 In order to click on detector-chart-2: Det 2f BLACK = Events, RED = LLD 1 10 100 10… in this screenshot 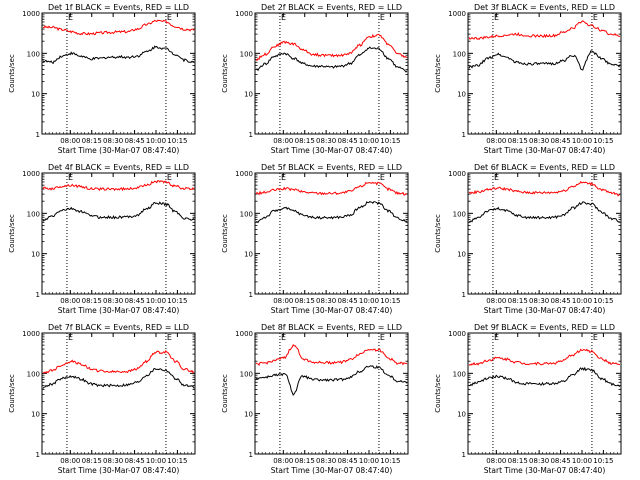, I will do `click(315, 79)`.